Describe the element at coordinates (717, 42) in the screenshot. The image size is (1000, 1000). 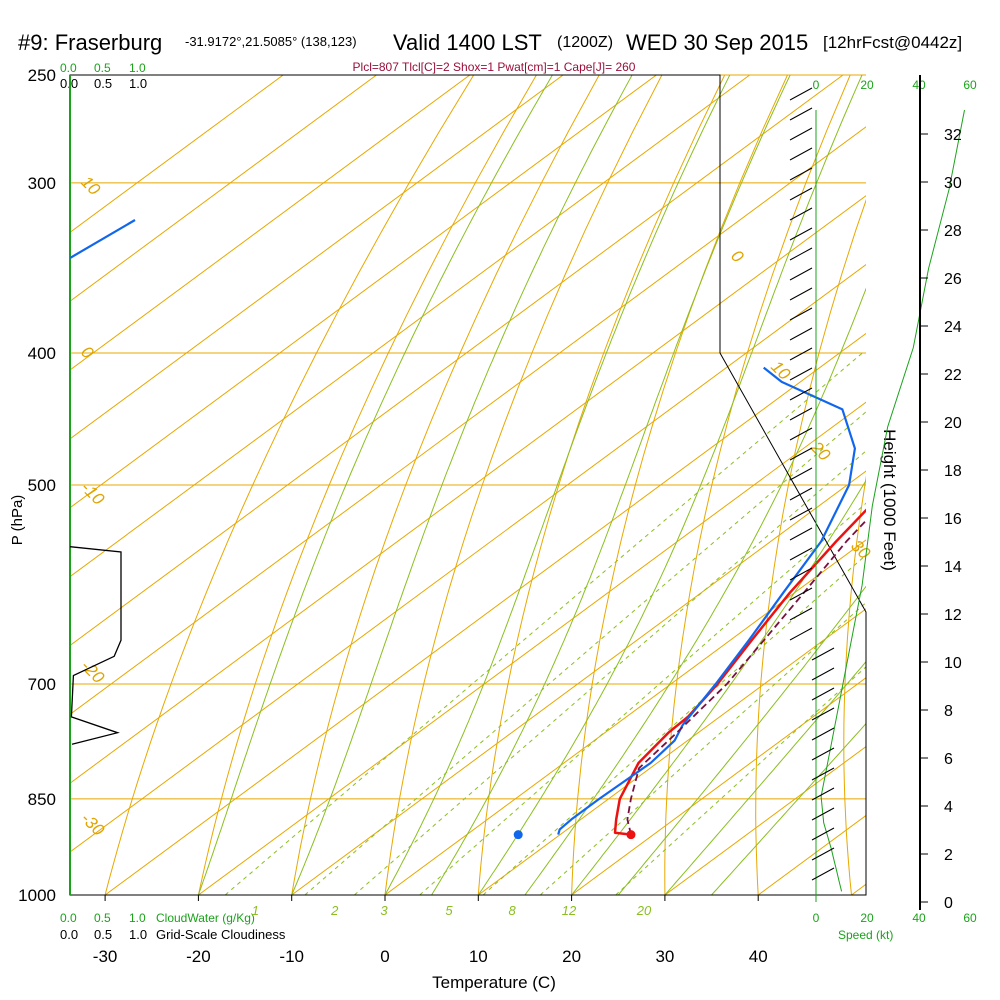
I see `header-date: WED 30 Sep 2015` at that location.